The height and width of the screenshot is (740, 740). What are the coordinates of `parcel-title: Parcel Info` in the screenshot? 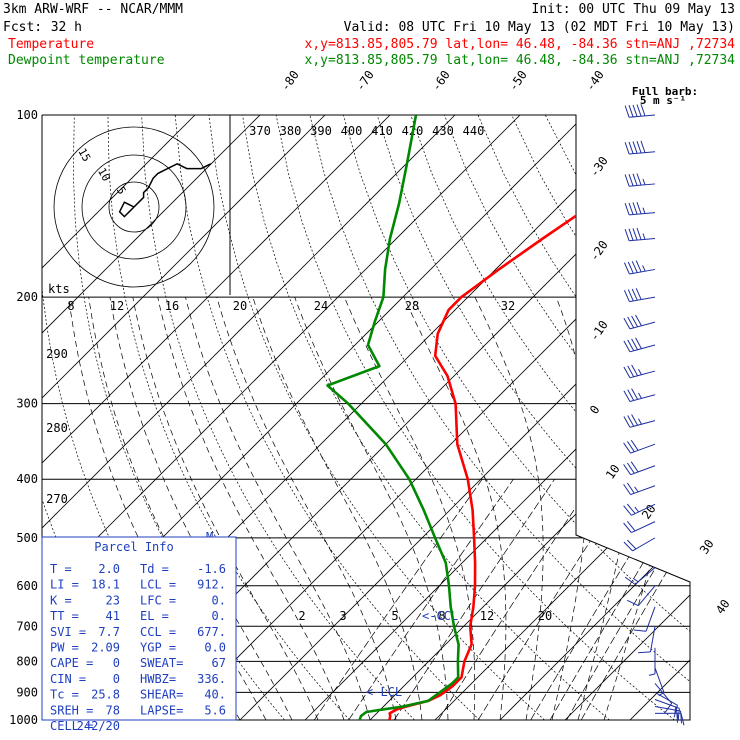 It's located at (133, 547).